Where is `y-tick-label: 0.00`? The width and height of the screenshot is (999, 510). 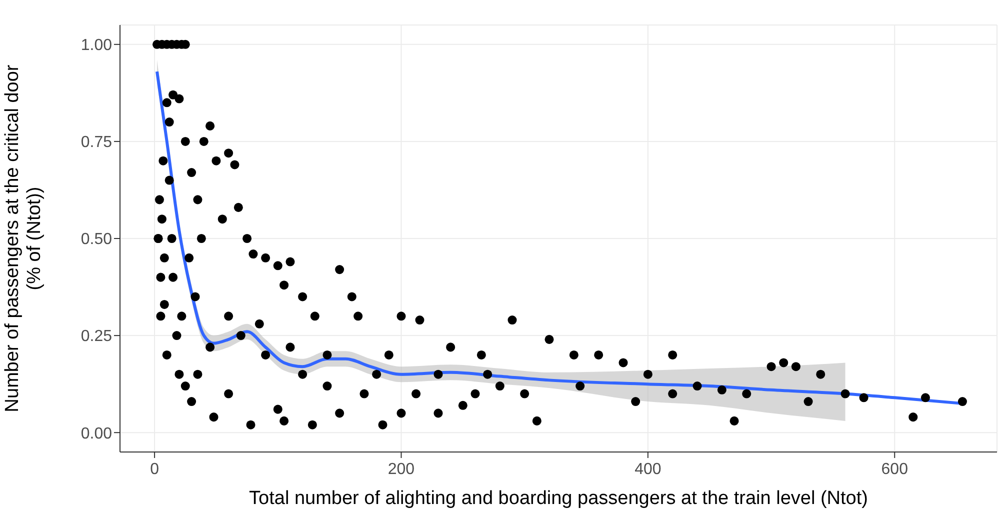
y-tick-label: 0.00 is located at coordinates (96, 433).